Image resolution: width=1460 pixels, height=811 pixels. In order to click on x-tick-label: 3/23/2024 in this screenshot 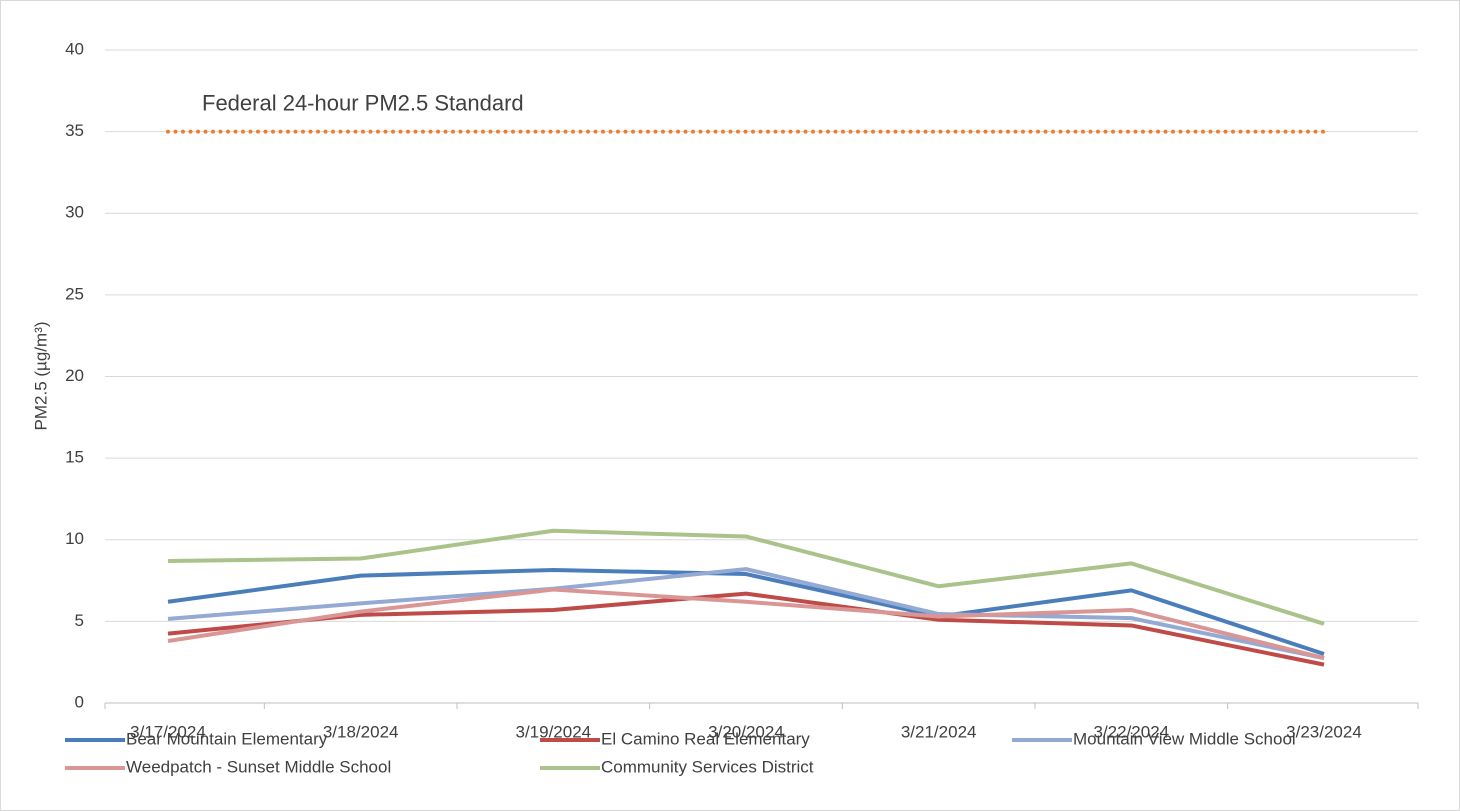, I will do `click(1324, 731)`.